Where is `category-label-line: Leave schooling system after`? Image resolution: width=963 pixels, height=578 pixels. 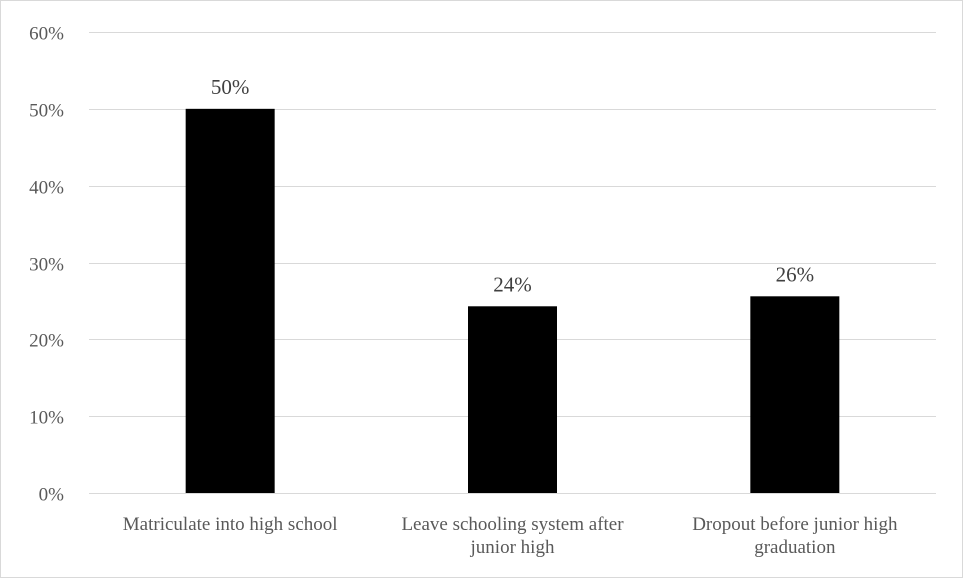 category-label-line: Leave schooling system after is located at coordinates (512, 524).